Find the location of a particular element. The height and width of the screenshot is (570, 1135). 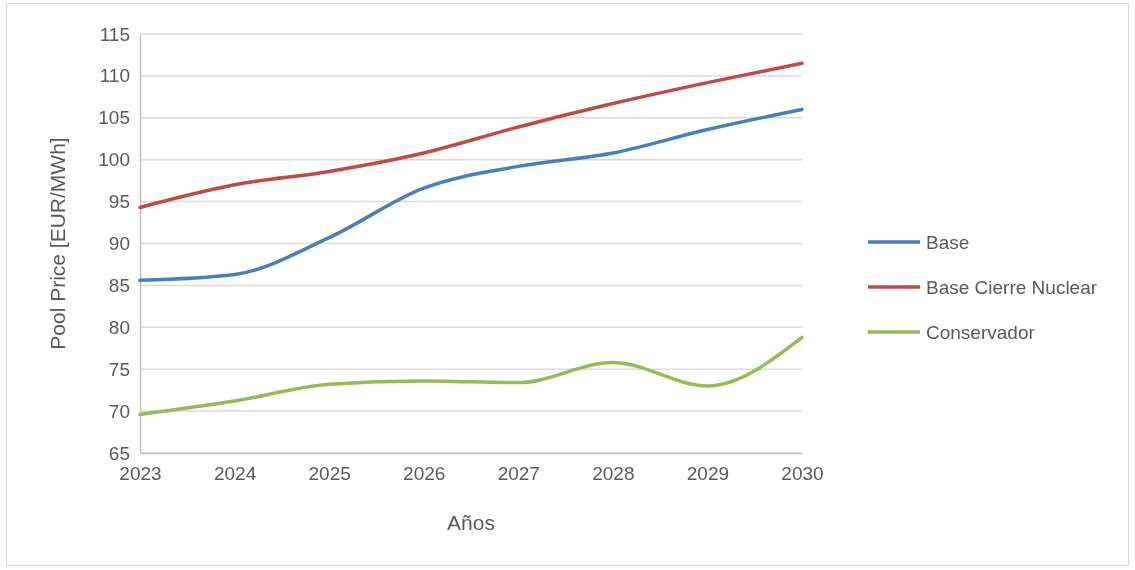

y-tick-label: 110 is located at coordinates (114, 76).